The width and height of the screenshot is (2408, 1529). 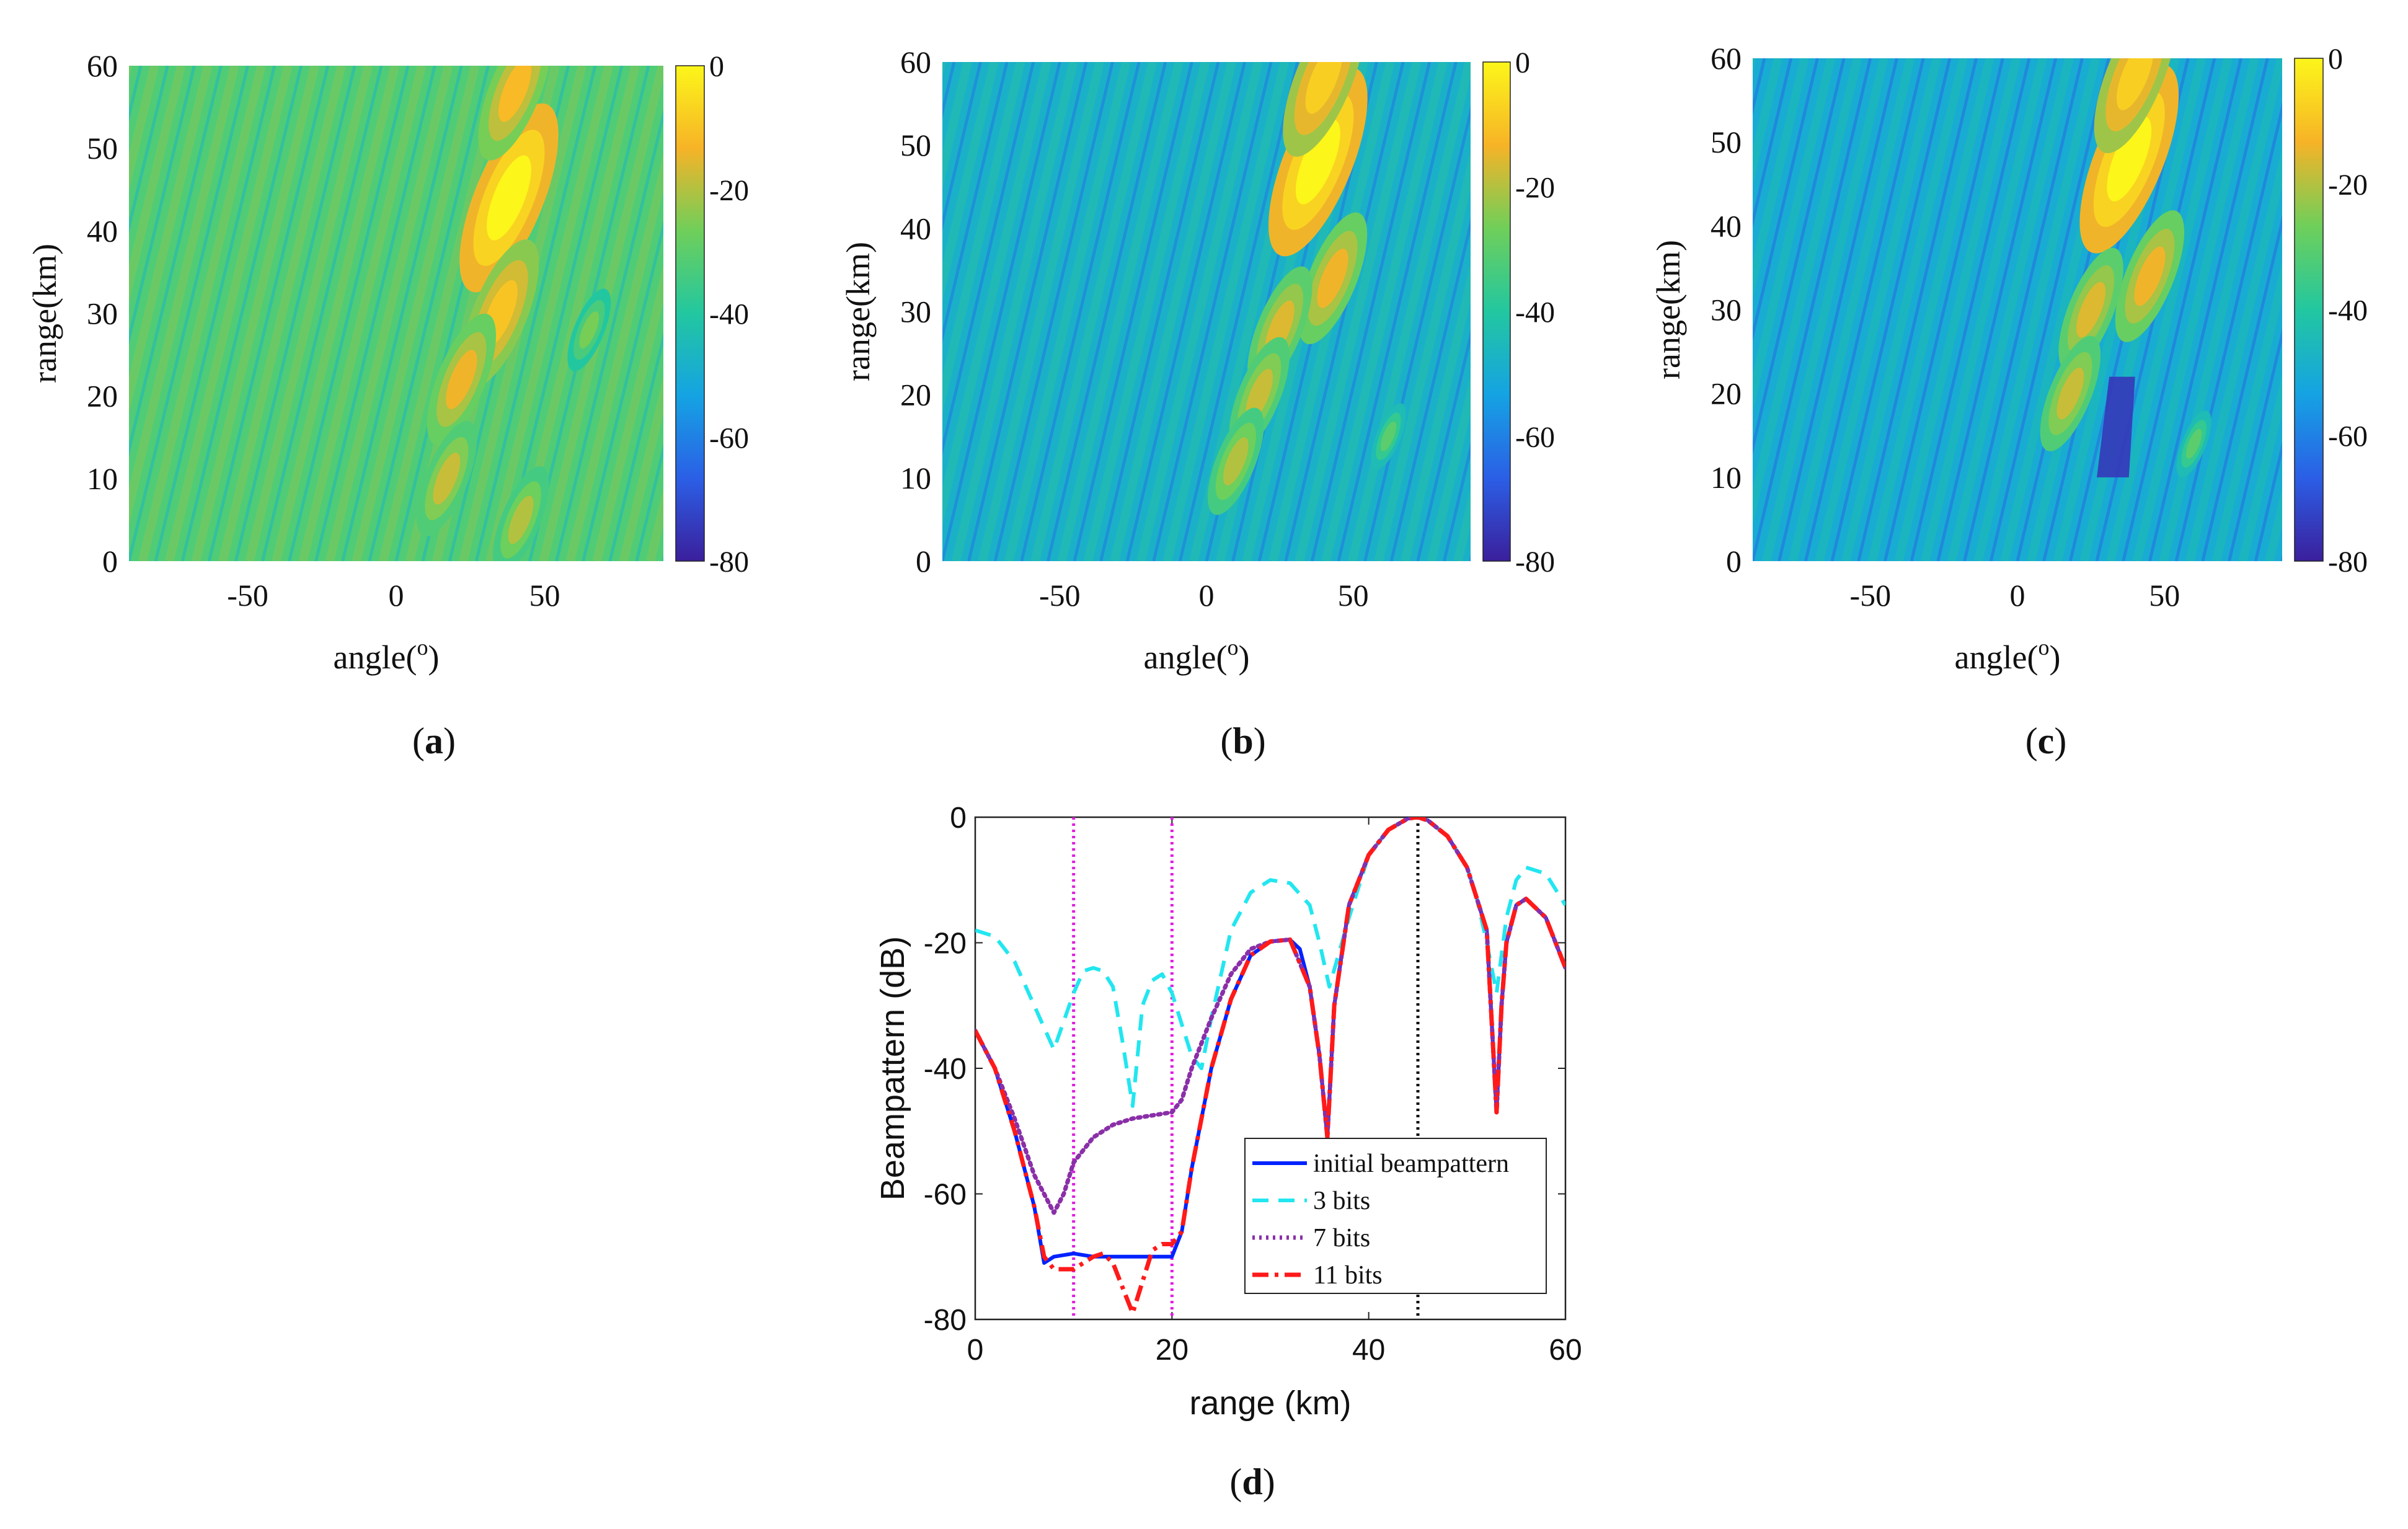 I want to click on x-tick-label: 0, so click(x=1207, y=595).